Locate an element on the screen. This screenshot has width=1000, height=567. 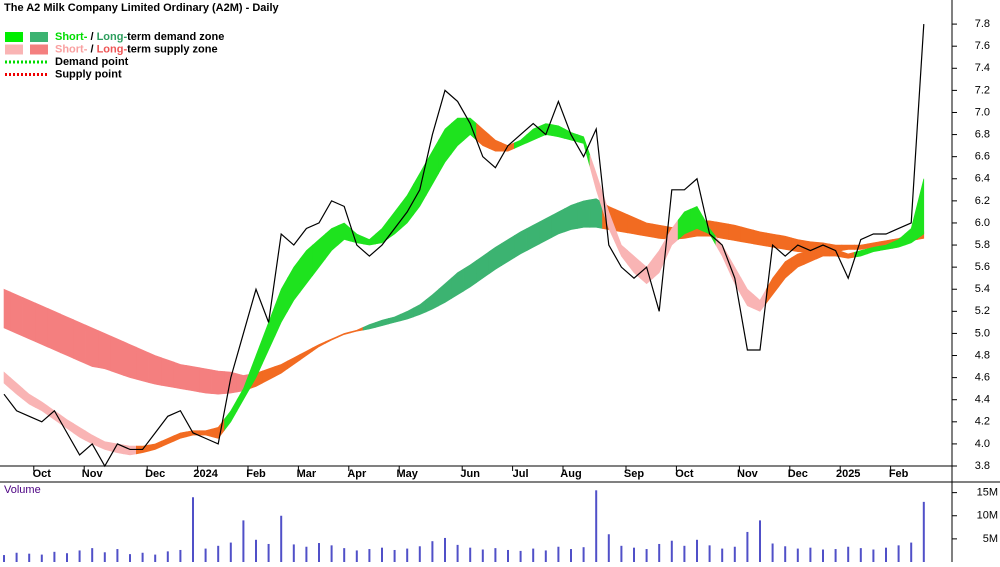
y-tick-label: 4.0 is located at coordinates (982, 444).